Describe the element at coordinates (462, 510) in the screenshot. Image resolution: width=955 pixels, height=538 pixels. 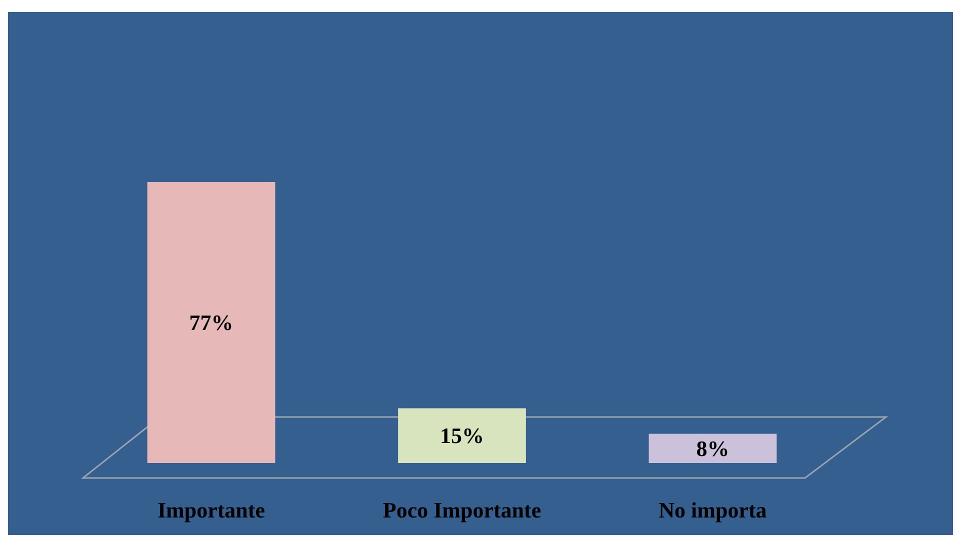
I see `x-tick-label: Poco Importante` at that location.